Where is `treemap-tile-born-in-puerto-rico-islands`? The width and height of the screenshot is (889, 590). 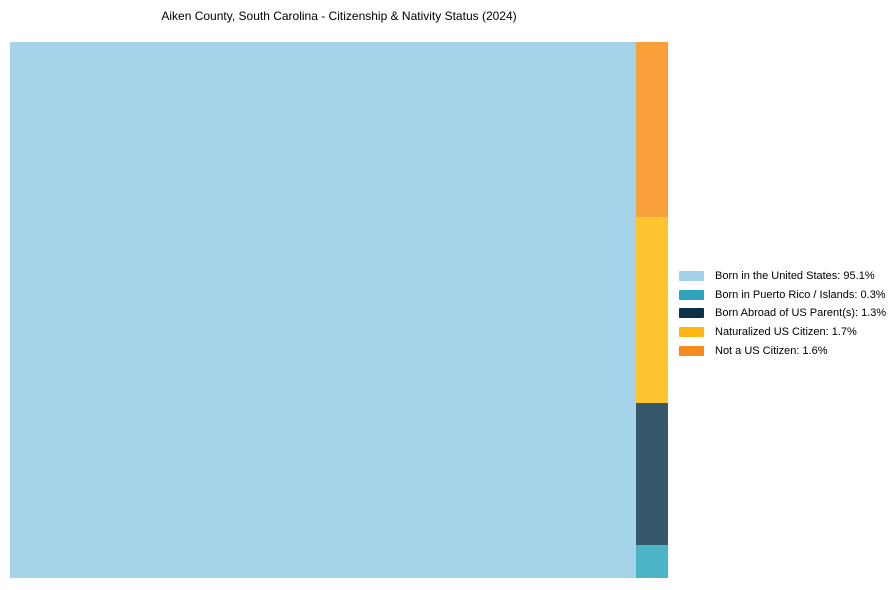
treemap-tile-born-in-puerto-rico-islands is located at coordinates (651, 561).